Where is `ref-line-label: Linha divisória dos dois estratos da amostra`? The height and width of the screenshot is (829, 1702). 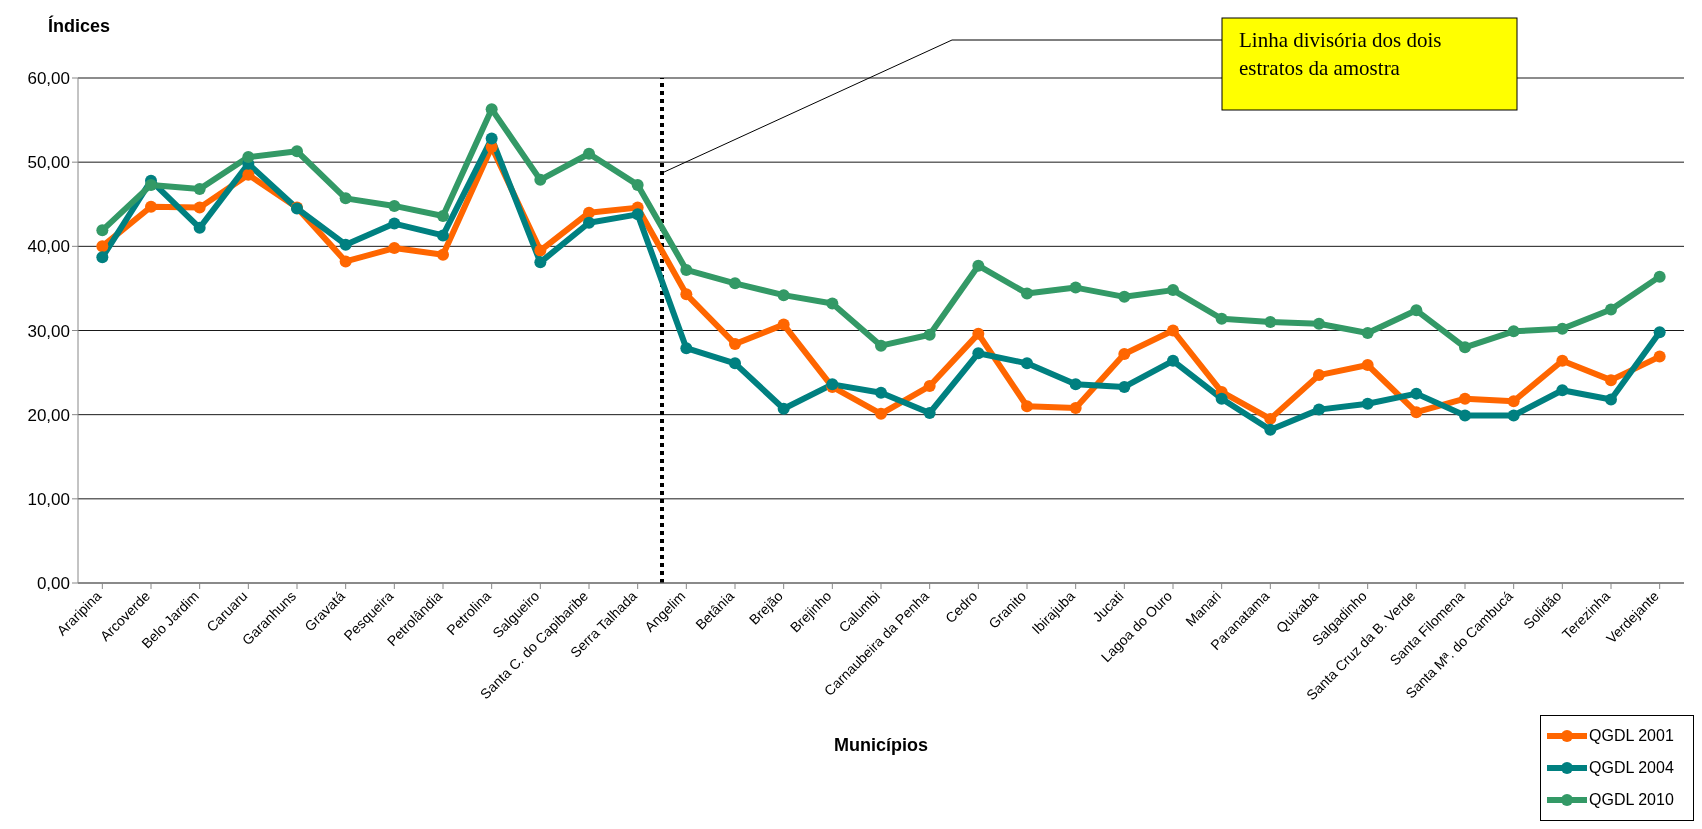 ref-line-label: Linha divisória dos dois estratos da amostra is located at coordinates (1340, 54).